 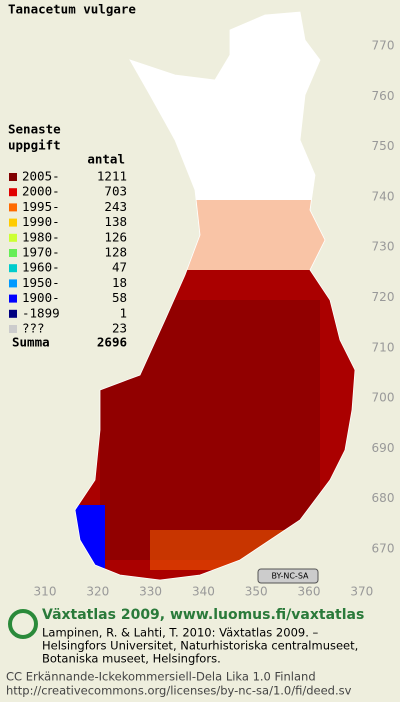 I want to click on legend-count: 243, so click(x=115, y=206).